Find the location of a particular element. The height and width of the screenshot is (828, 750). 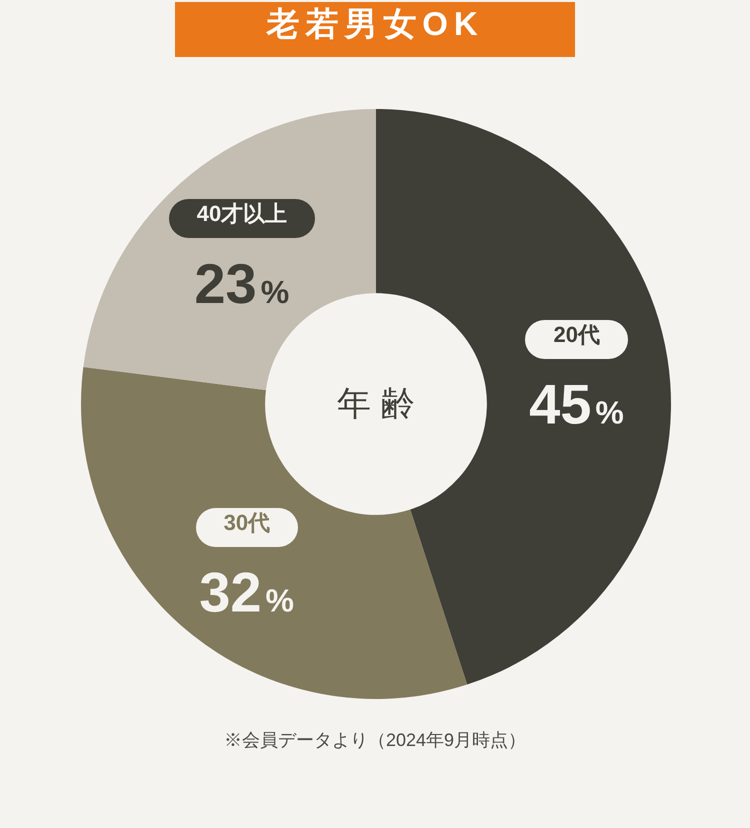

data-label: 23% is located at coordinates (242, 283).